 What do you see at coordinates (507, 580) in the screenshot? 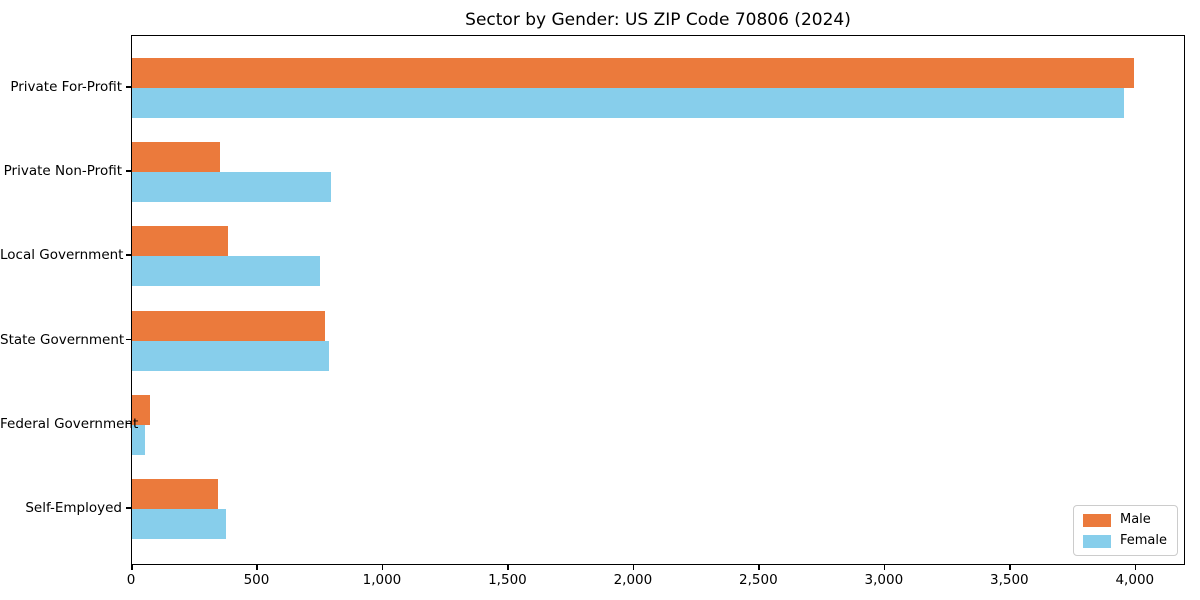
I see `x-tick-label-1,500: 1,500` at bounding box center [507, 580].